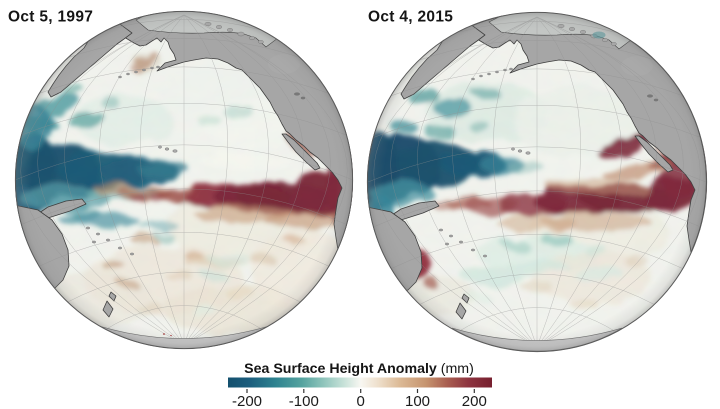 The width and height of the screenshot is (720, 409). Describe the element at coordinates (410, 17) in the screenshot. I see `svg-text: Oct 4, 2015` at that location.